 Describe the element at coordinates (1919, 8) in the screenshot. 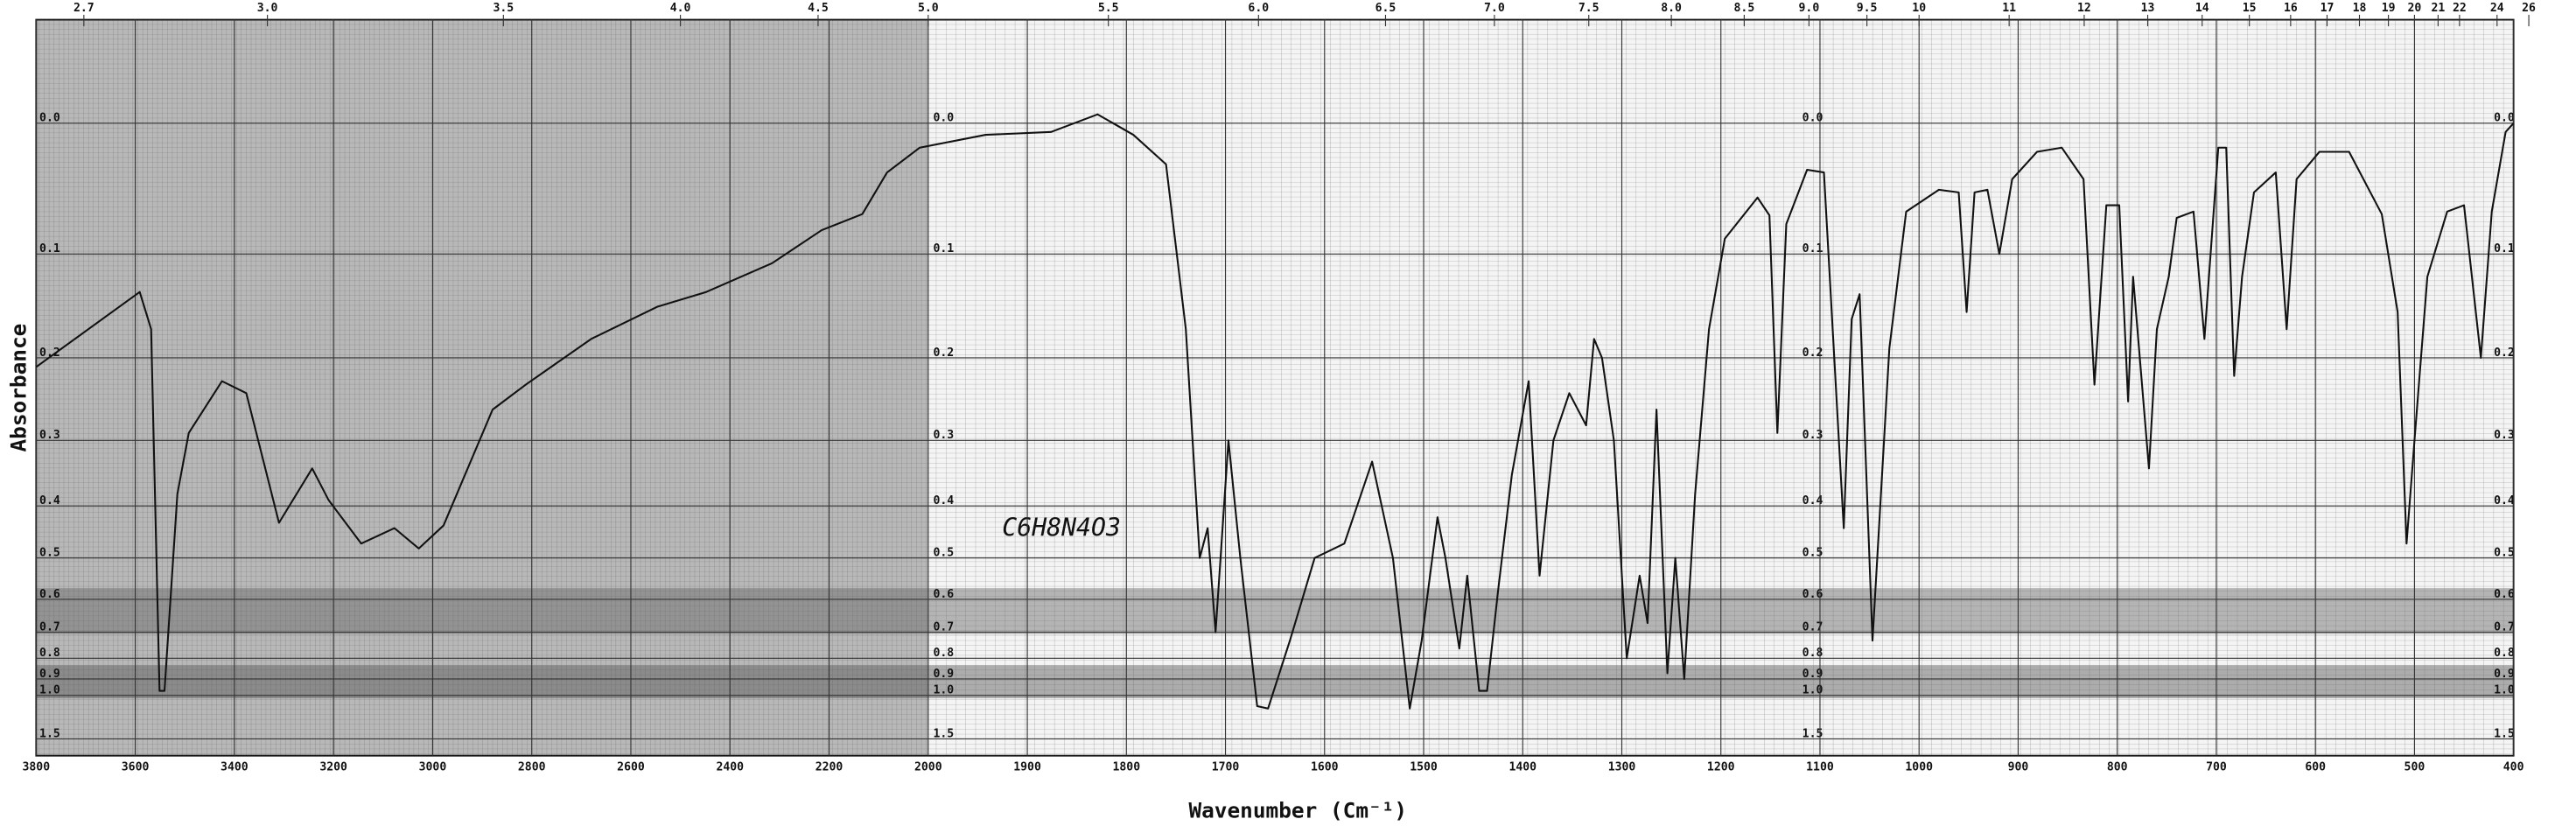

I see `top-tick-label: 10` at that location.